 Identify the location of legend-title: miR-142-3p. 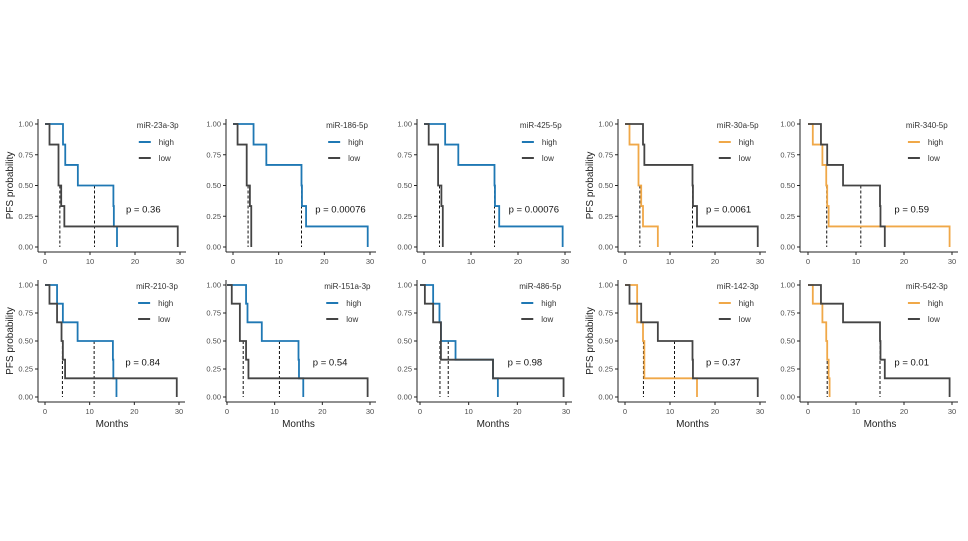
(738, 286).